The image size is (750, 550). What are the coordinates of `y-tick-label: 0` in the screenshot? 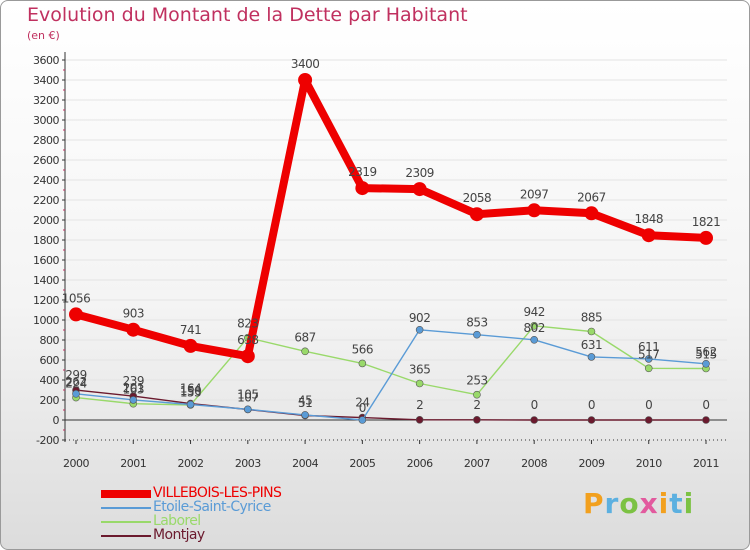 It's located at (56, 420).